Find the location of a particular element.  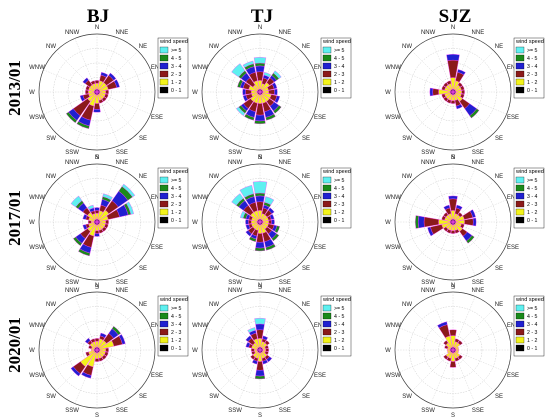

direction-label-sse: SSE is located at coordinates (122, 411).